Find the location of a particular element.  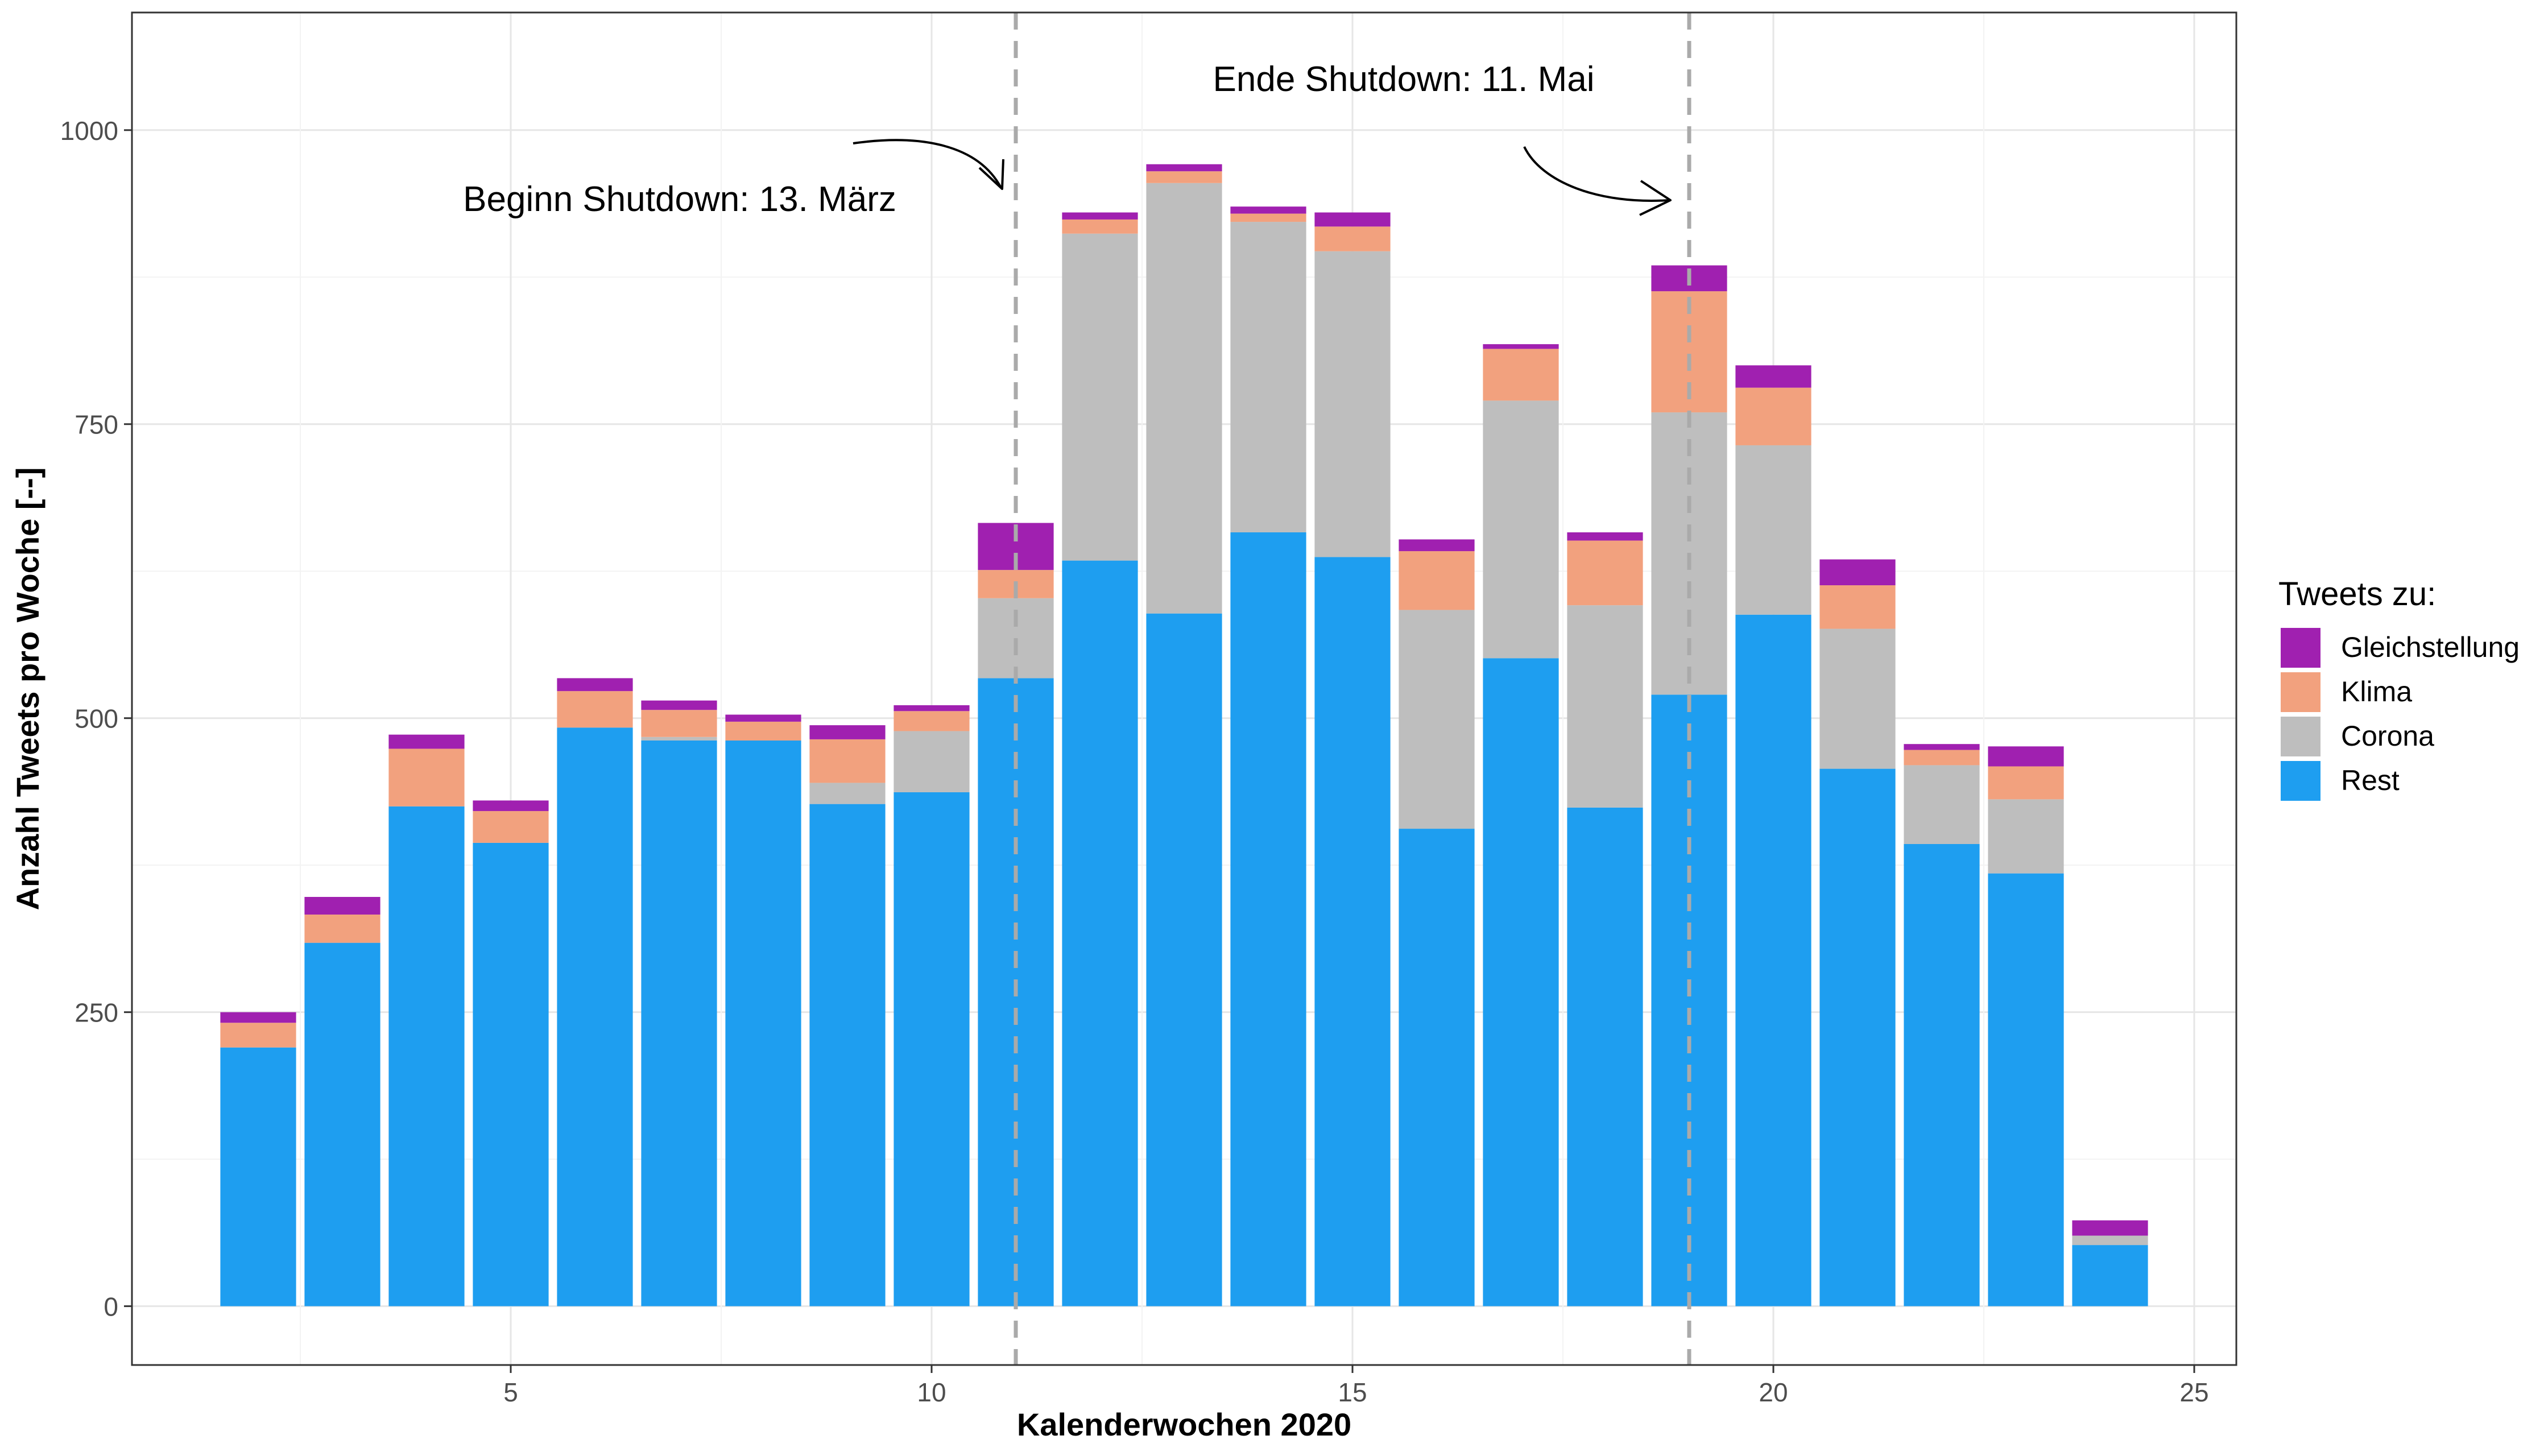

bar-rest-kw5 is located at coordinates (511, 1074).